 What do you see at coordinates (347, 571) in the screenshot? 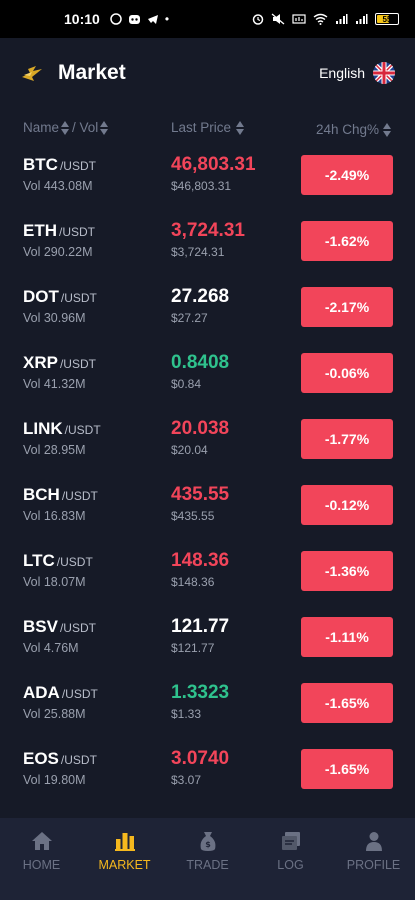
I see `change-badge: -1.36%` at bounding box center [347, 571].